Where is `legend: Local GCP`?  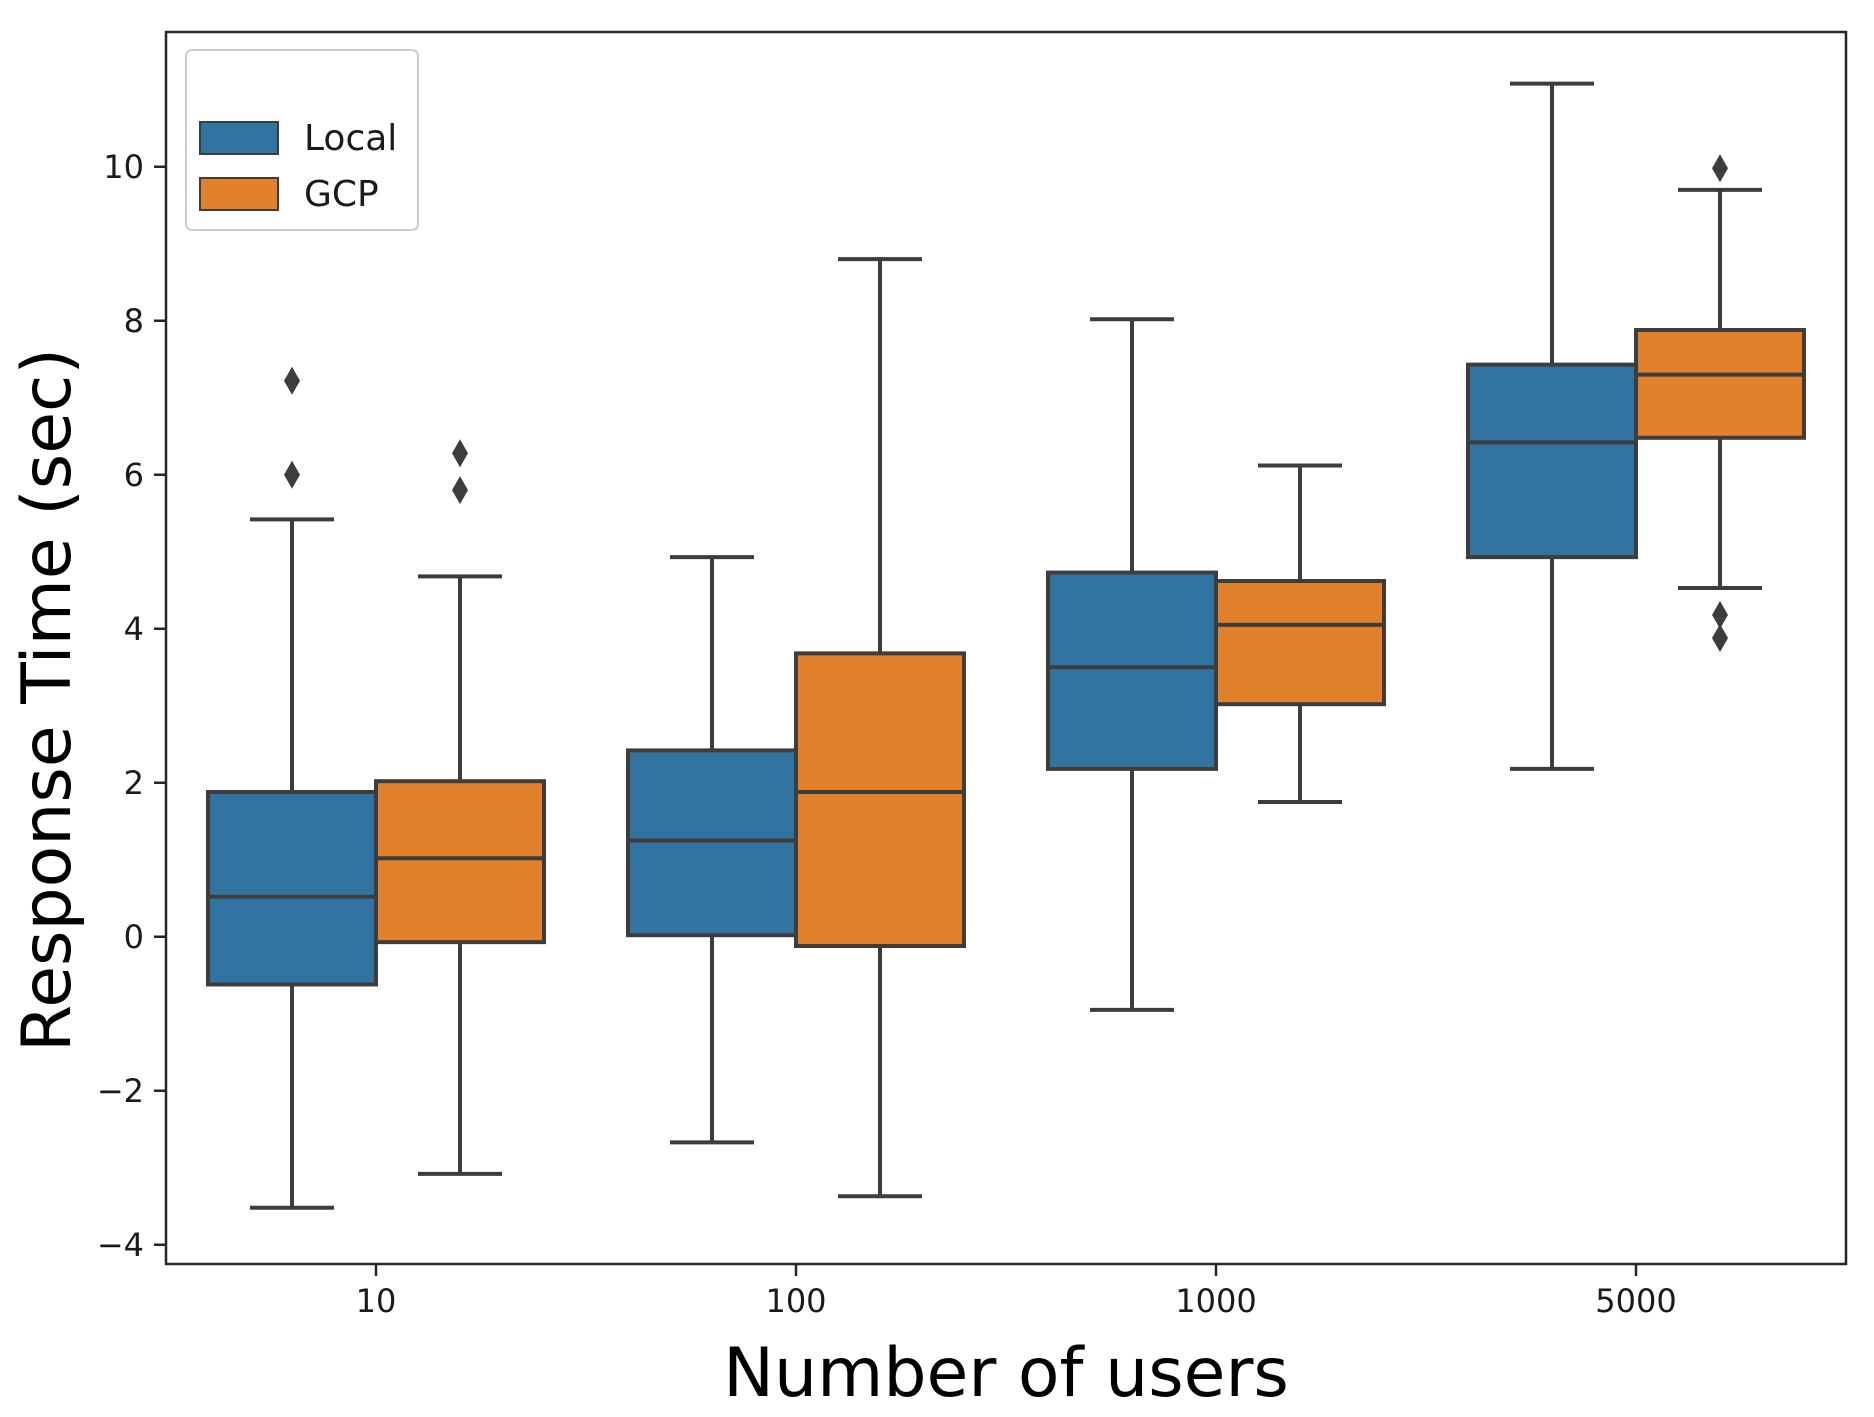 legend: Local GCP is located at coordinates (302, 140).